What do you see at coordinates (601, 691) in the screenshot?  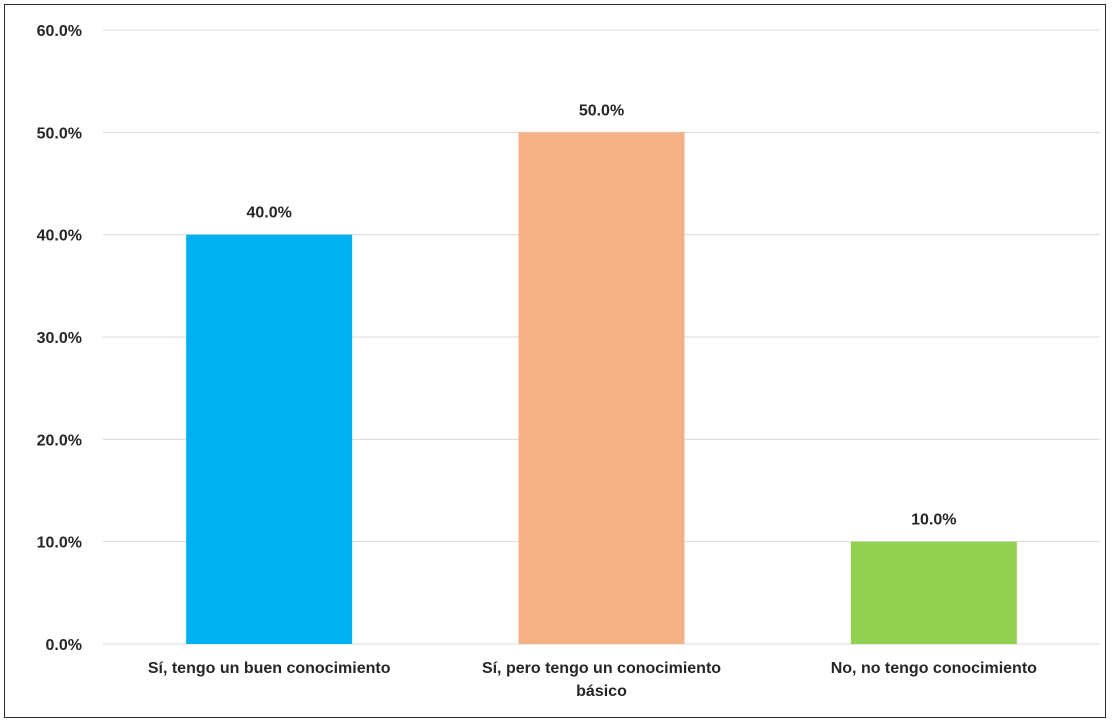 I see `x-category-label: básico` at bounding box center [601, 691].